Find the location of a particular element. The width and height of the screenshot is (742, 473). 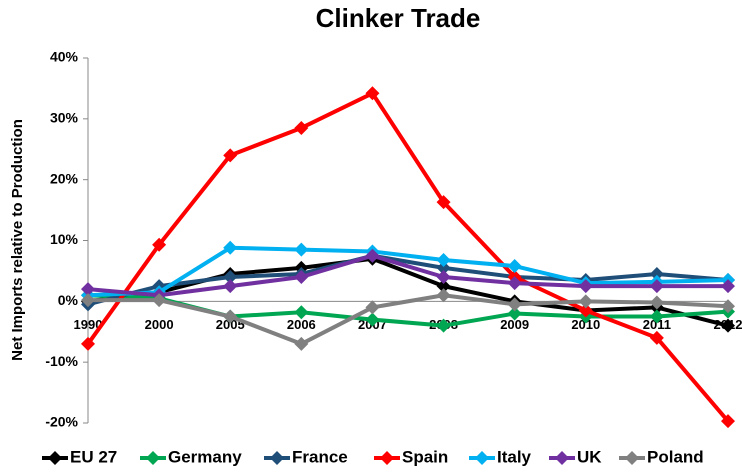

legend-label: Italy is located at coordinates (514, 456).